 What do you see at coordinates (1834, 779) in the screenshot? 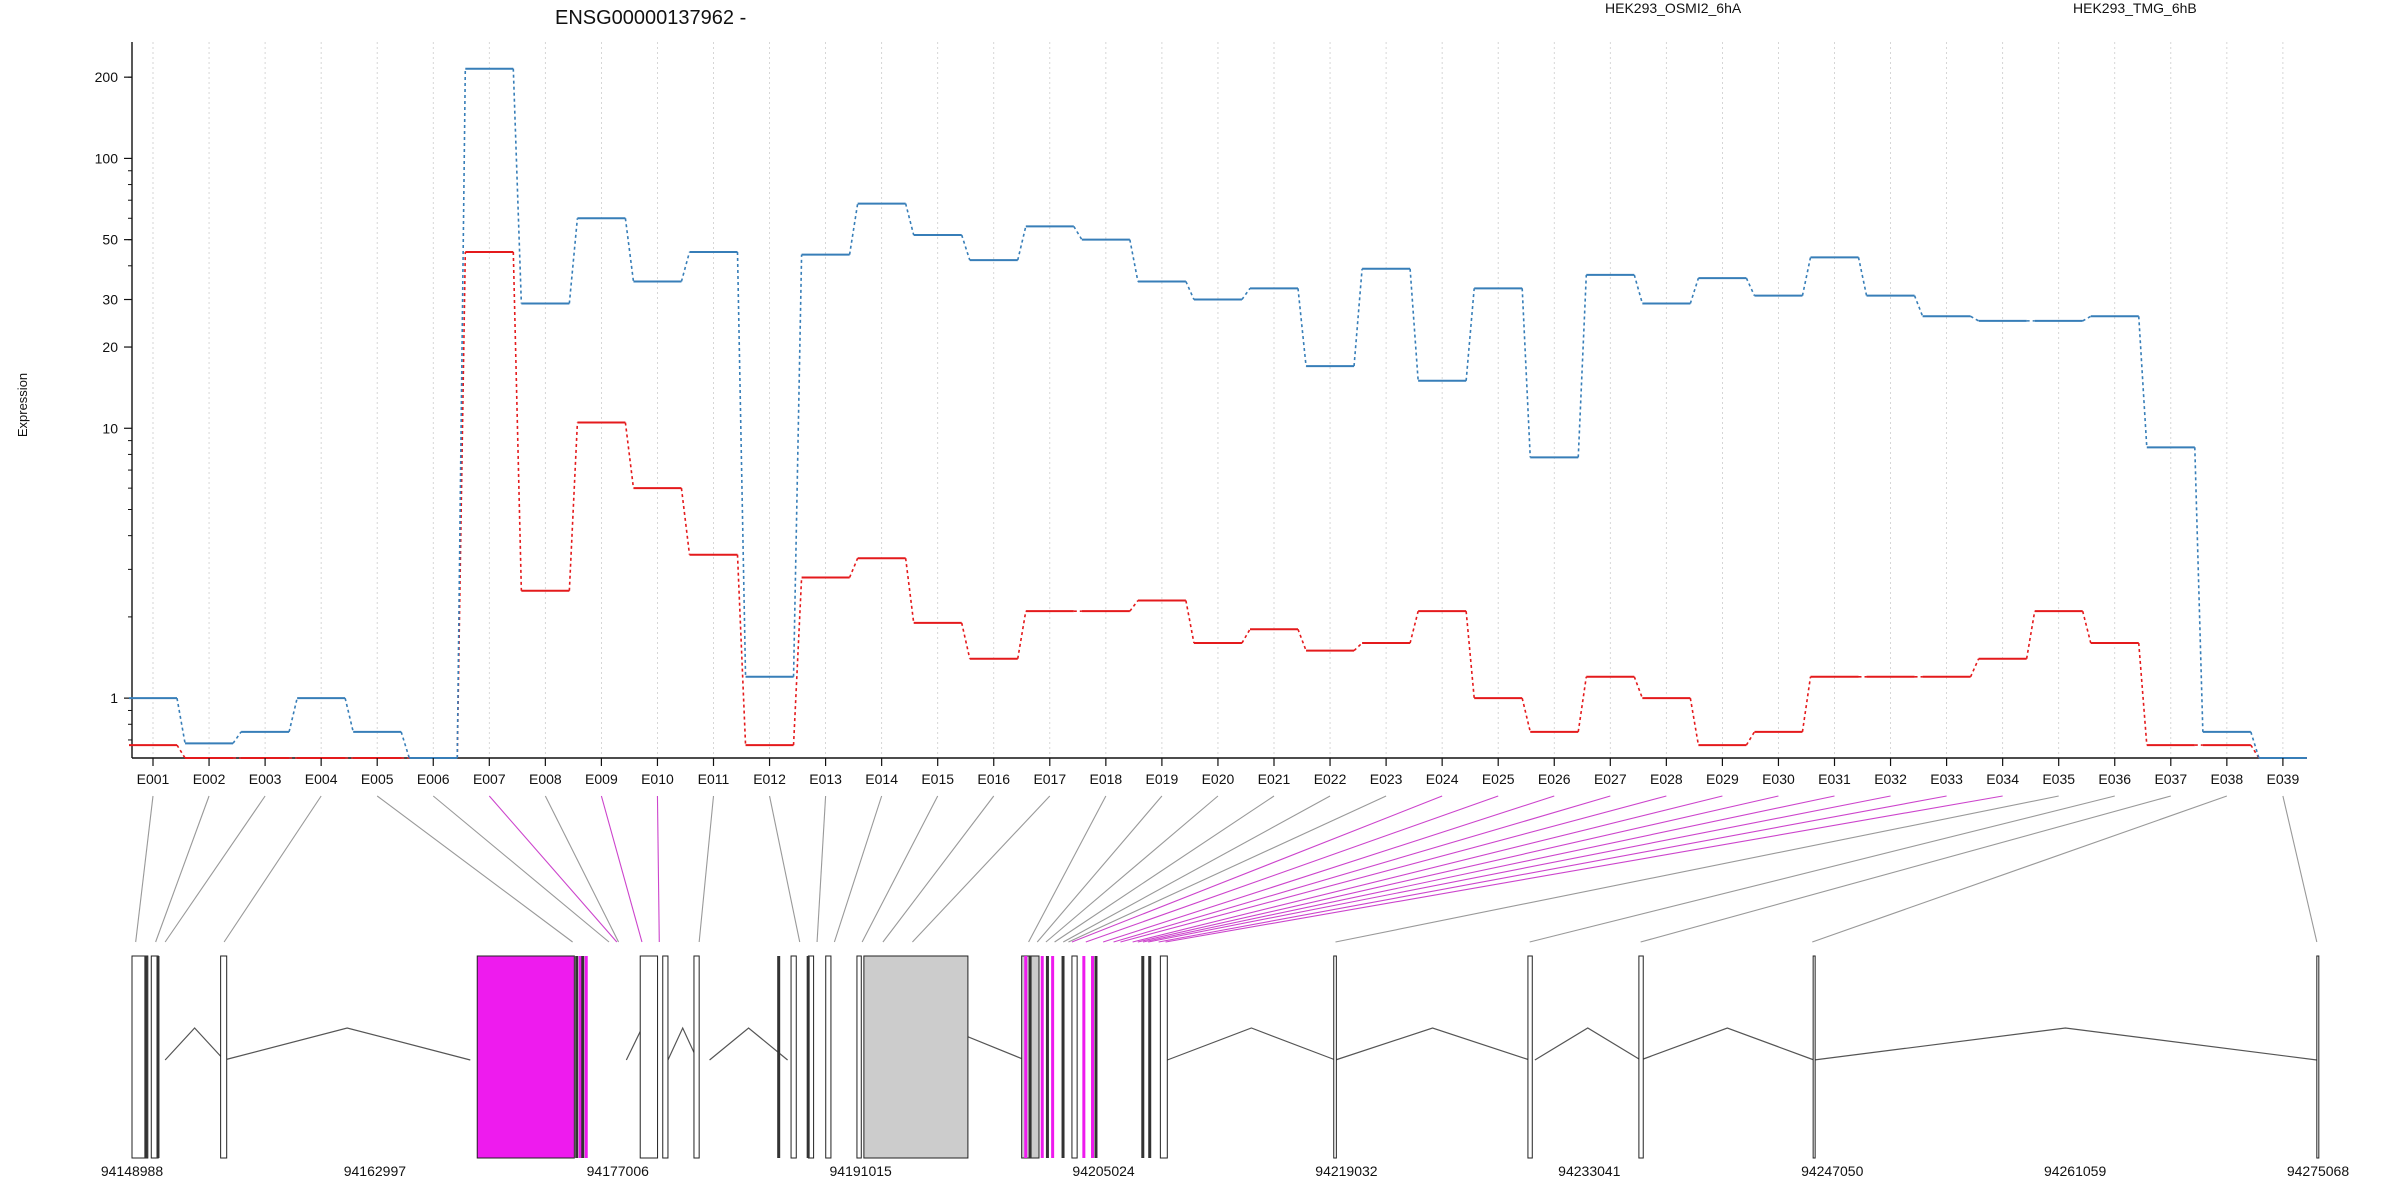
I see `x-tick-label: E031` at bounding box center [1834, 779].